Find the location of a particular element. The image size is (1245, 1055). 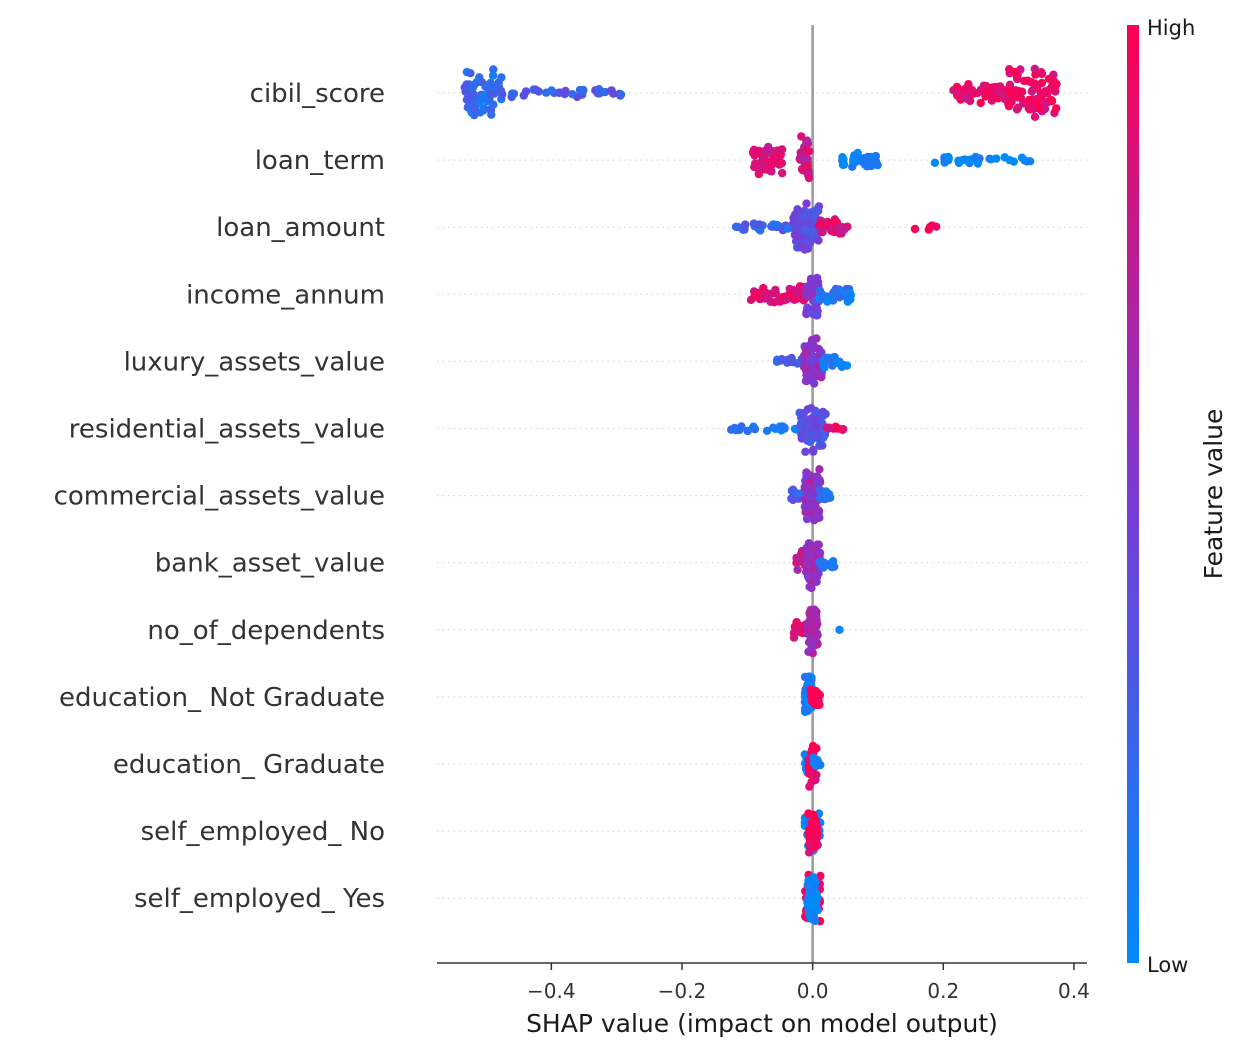

x-tick-label: 0.0 is located at coordinates (813, 991).